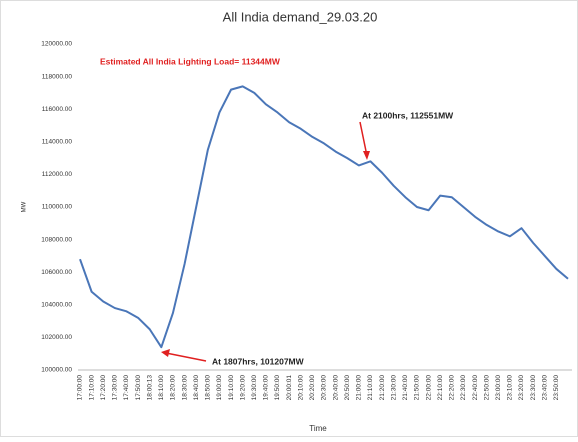  Describe the element at coordinates (184, 388) in the screenshot. I see `x-tick-label: 18:30:00` at that location.